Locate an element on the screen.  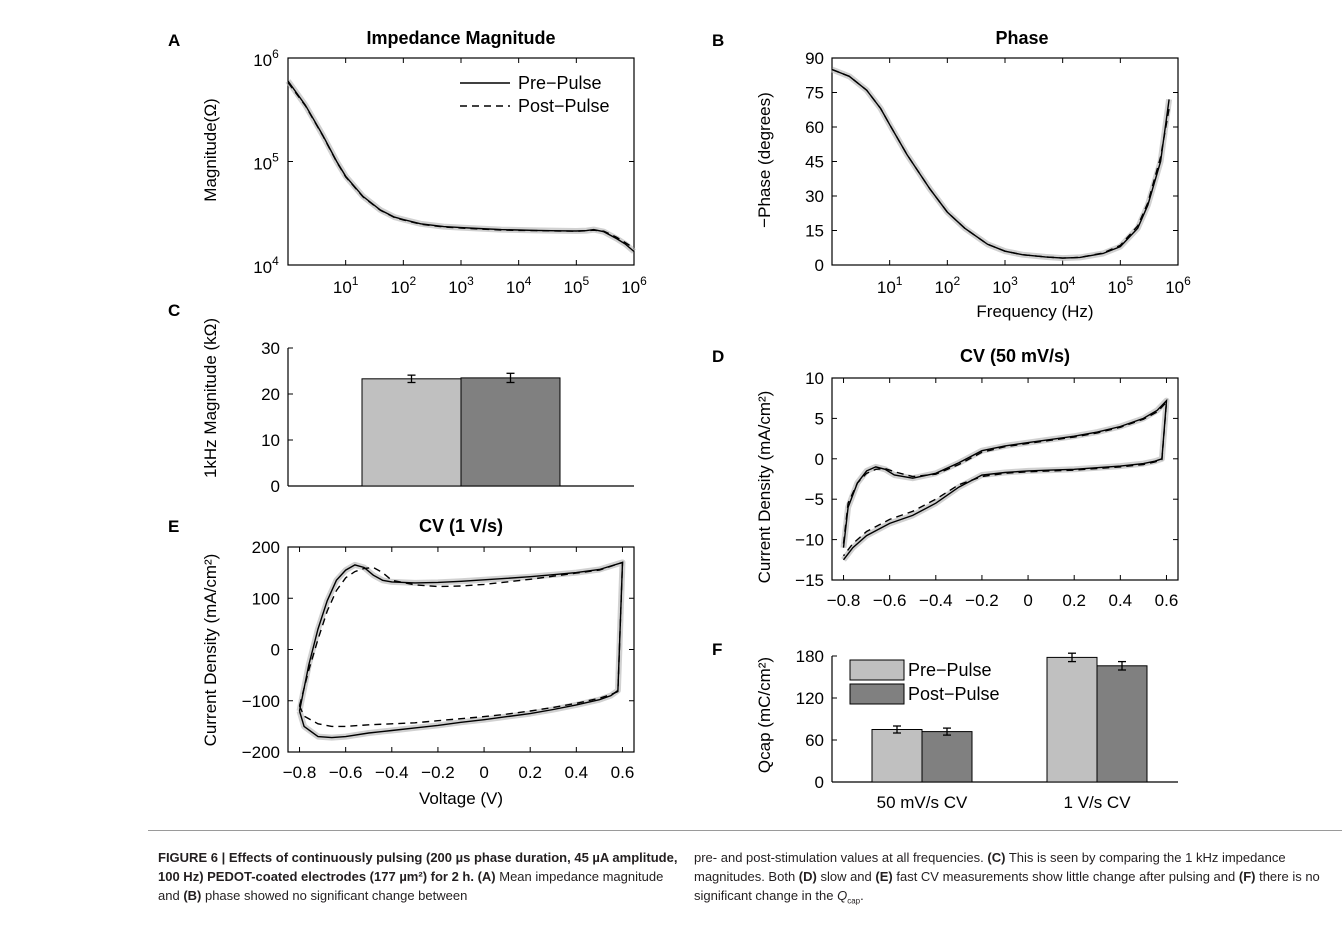
caption-qcap-sub: cap is located at coordinates (854, 901).